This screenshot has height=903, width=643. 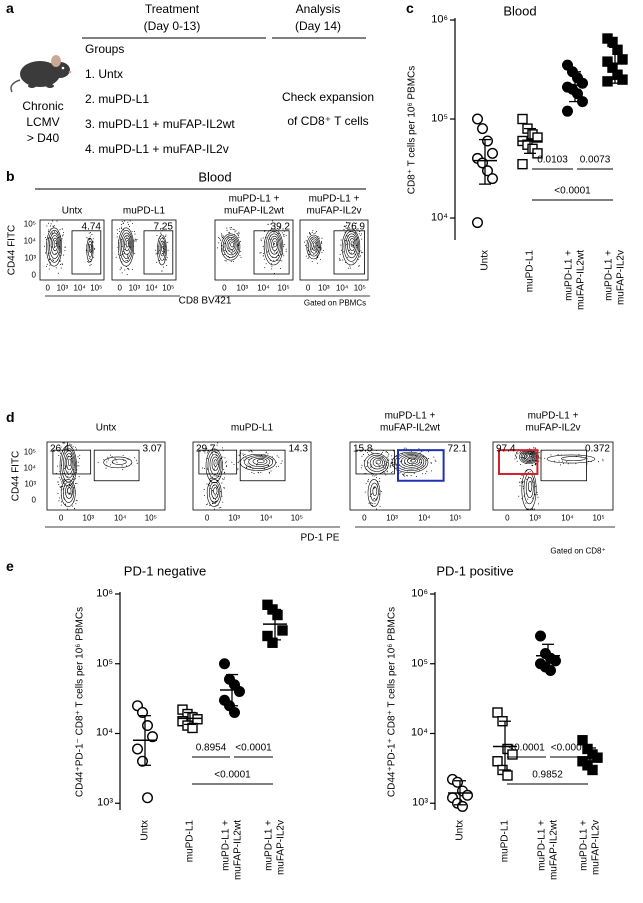 What do you see at coordinates (420, 802) in the screenshot?
I see `y-tick-label: 10³` at bounding box center [420, 802].